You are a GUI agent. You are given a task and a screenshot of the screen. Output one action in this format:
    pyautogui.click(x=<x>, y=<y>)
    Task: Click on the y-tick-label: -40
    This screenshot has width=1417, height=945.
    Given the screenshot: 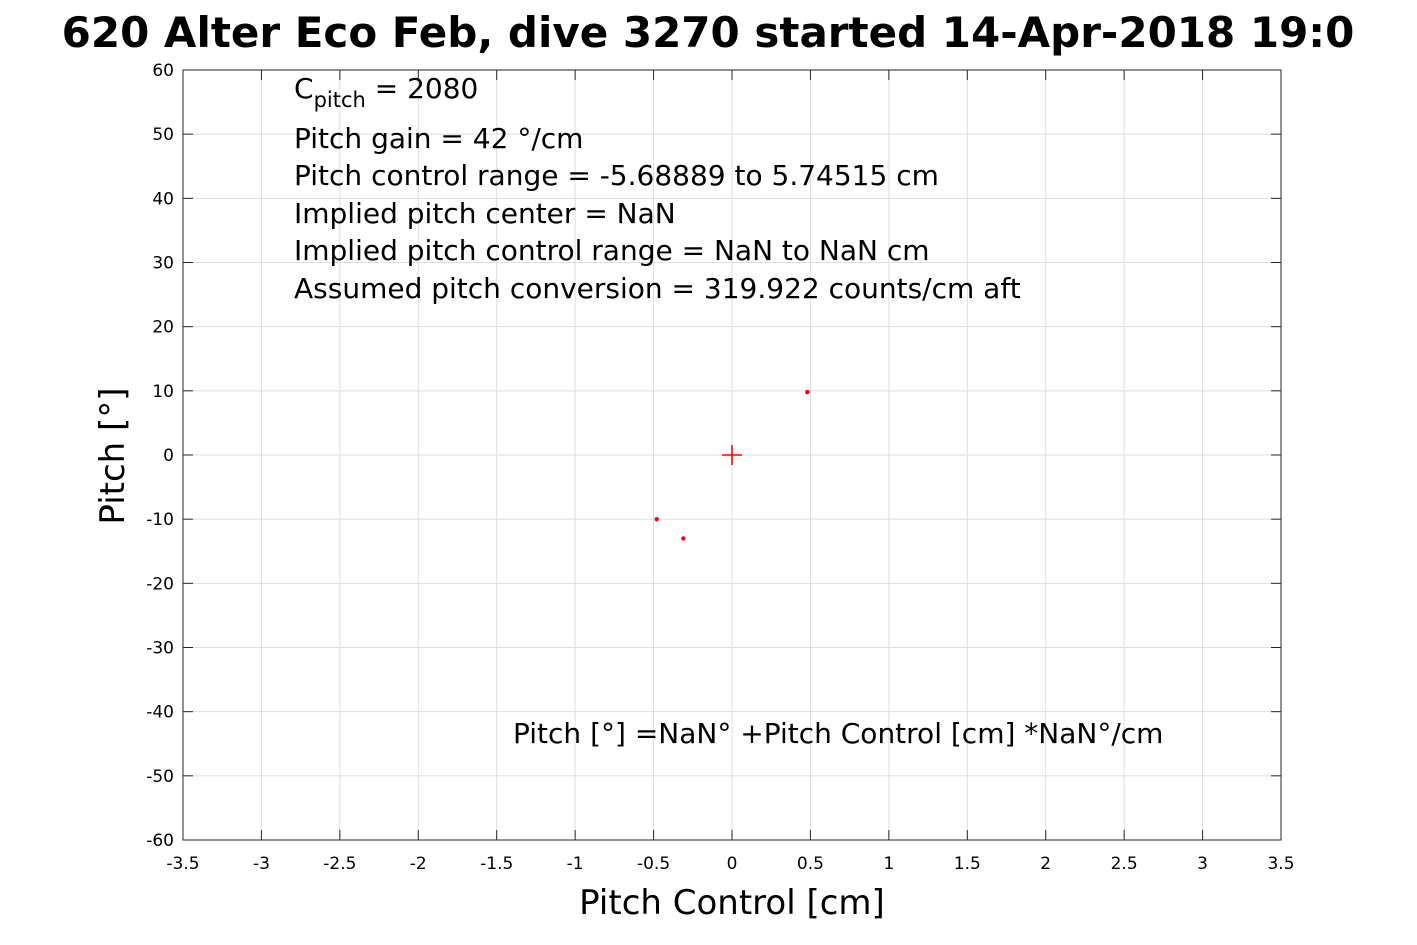 What is the action you would take?
    pyautogui.click(x=160, y=713)
    